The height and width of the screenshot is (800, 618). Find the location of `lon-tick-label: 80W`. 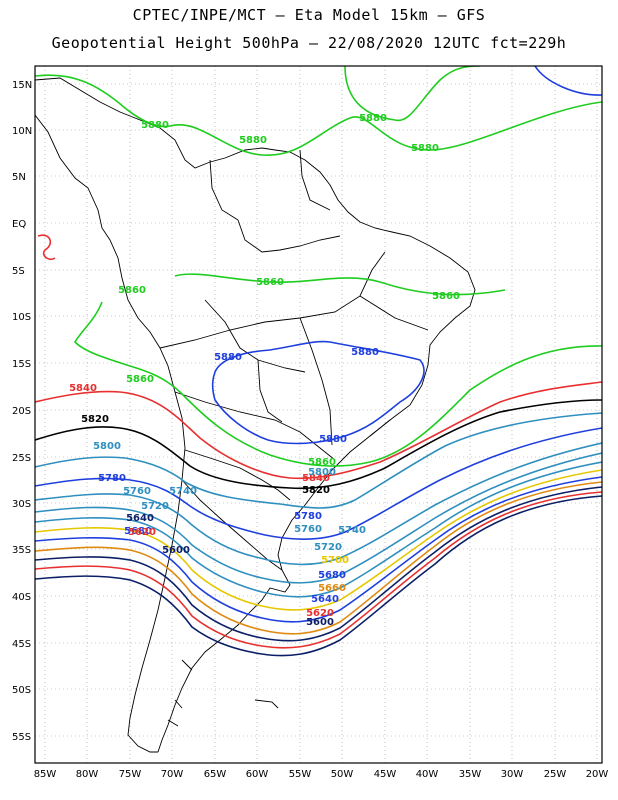

lon-tick-label: 80W is located at coordinates (87, 774).